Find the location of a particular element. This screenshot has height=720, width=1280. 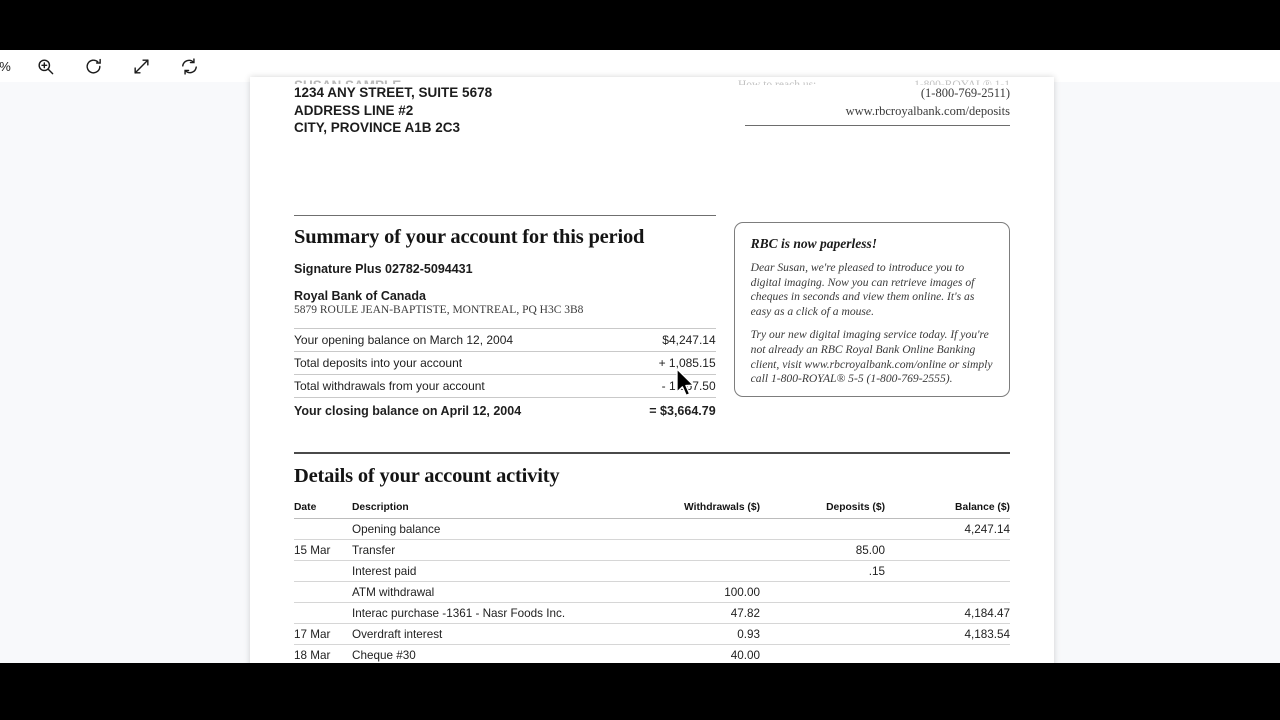

reset-icon is located at coordinates (189, 66).